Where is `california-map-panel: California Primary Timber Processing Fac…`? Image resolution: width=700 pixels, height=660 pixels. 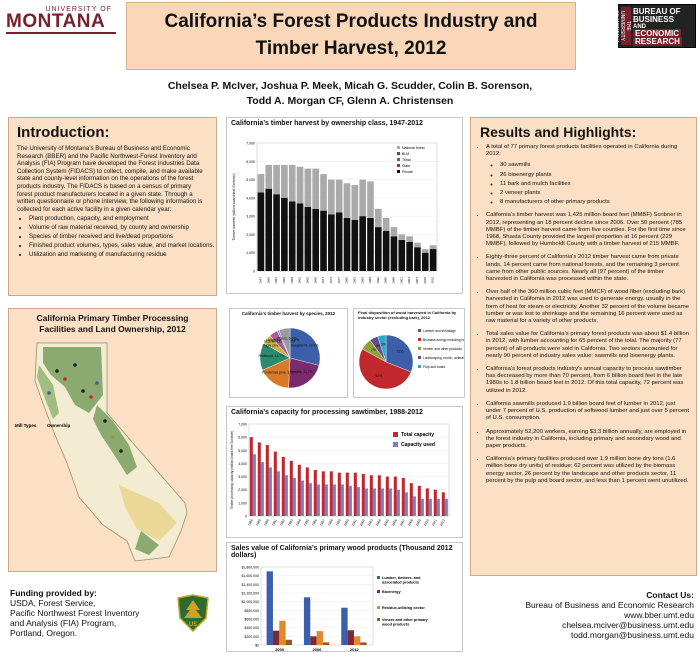 california-map-panel: California Primary Timber Processing Fac… is located at coordinates (112, 440).